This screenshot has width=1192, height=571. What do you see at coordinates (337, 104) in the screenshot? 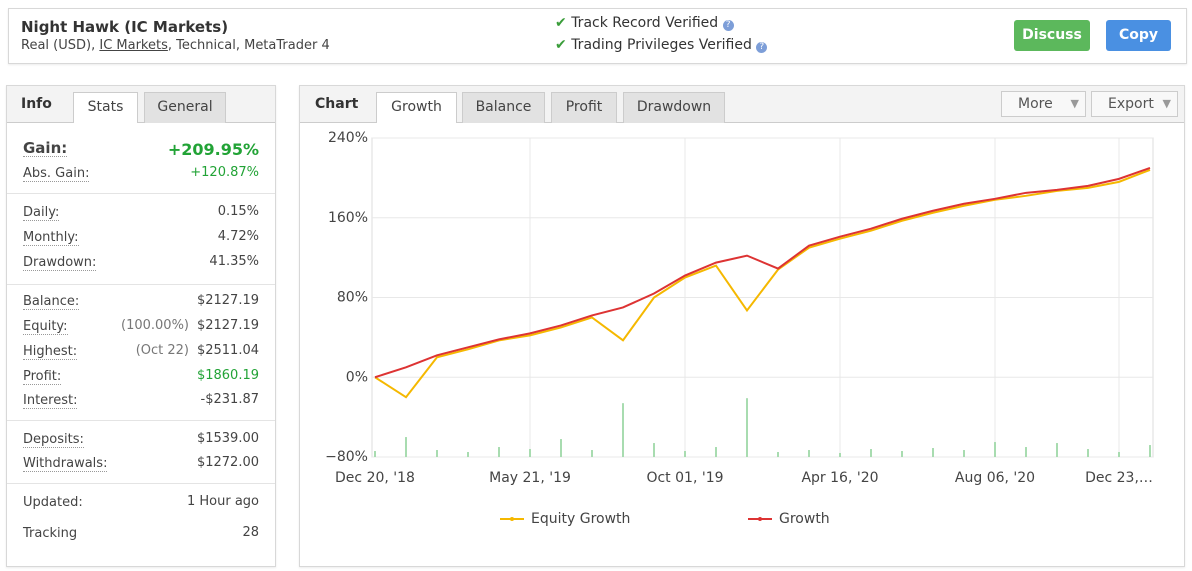
I see `panel-title: Chart` at bounding box center [337, 104].